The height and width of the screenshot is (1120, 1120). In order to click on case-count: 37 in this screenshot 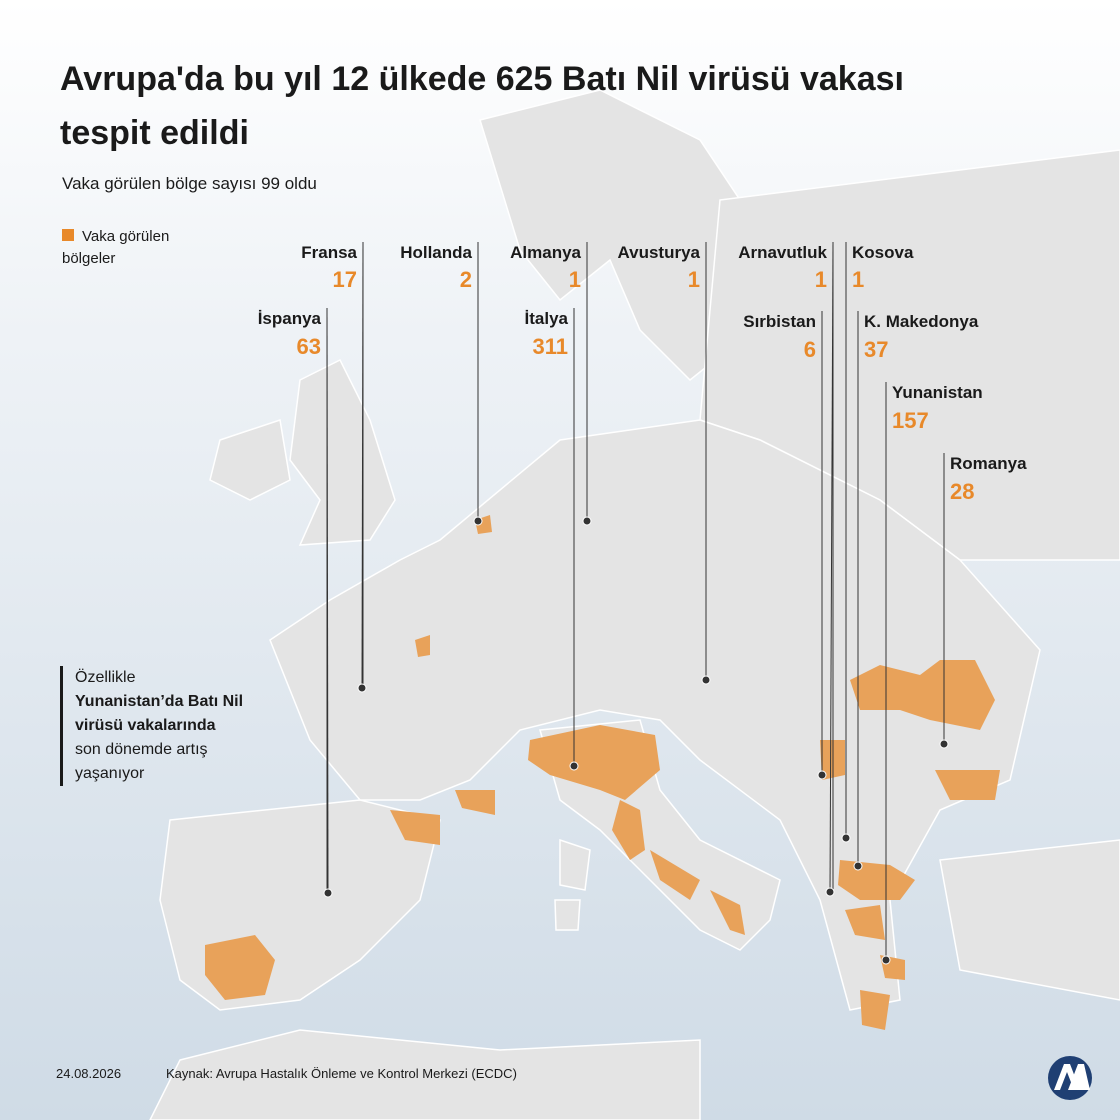, I will do `click(876, 349)`.